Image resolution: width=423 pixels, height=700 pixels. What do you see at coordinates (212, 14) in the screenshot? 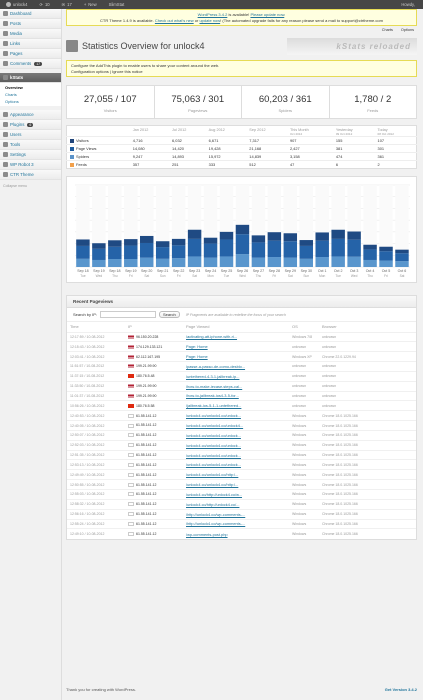
I see `wordpress-version-link: WordPress 3.4.2` at bounding box center [212, 14].